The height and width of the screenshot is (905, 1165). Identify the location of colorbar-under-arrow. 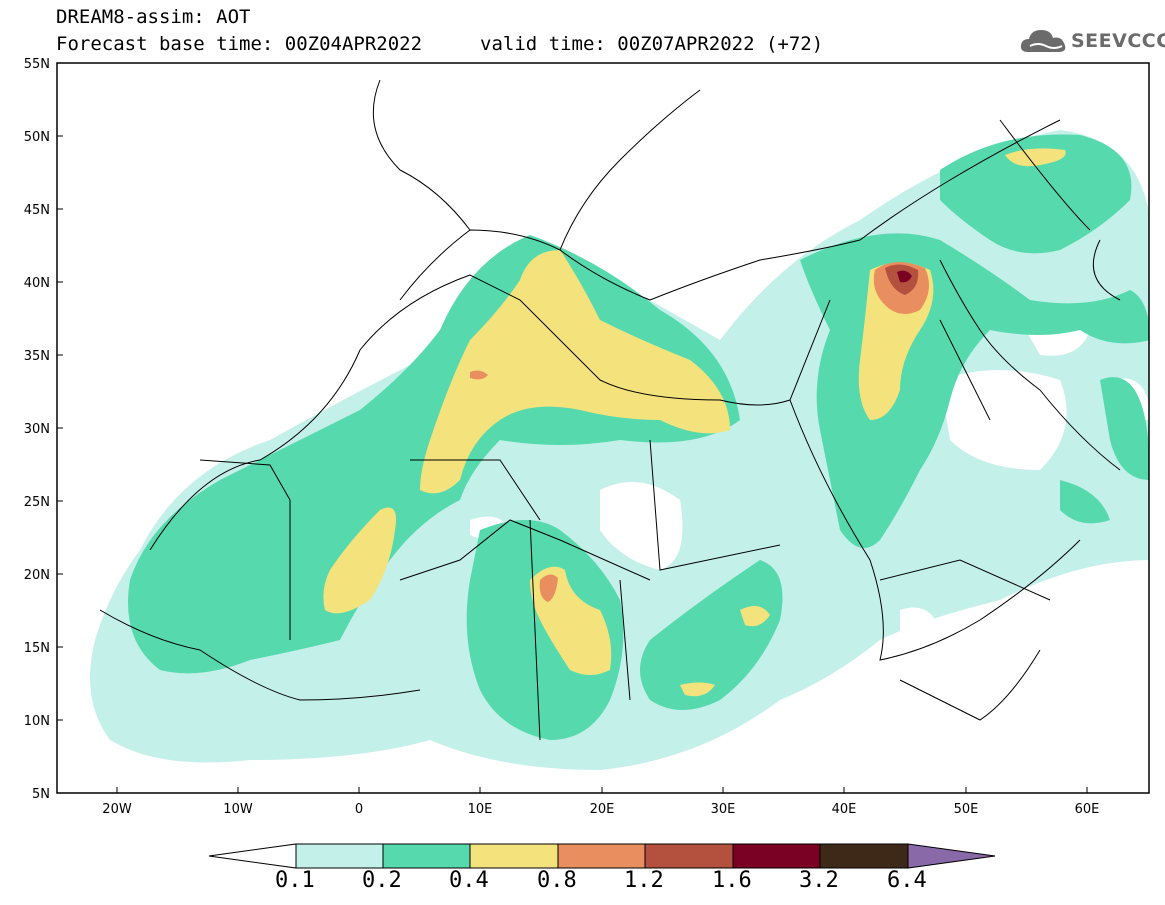
(252, 856).